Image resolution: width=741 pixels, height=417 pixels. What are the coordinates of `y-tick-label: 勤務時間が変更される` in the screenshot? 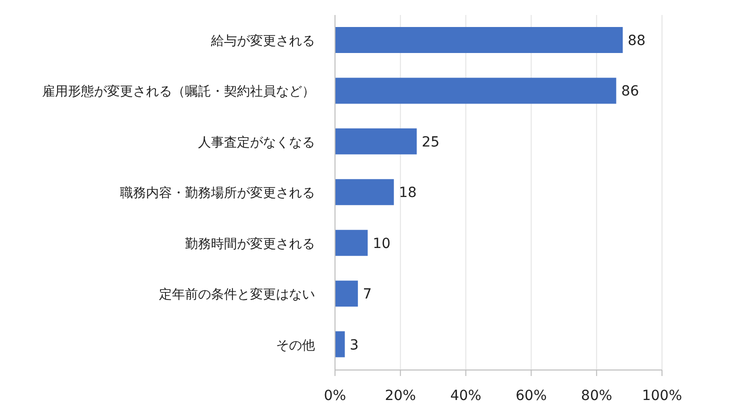 It's located at (250, 244).